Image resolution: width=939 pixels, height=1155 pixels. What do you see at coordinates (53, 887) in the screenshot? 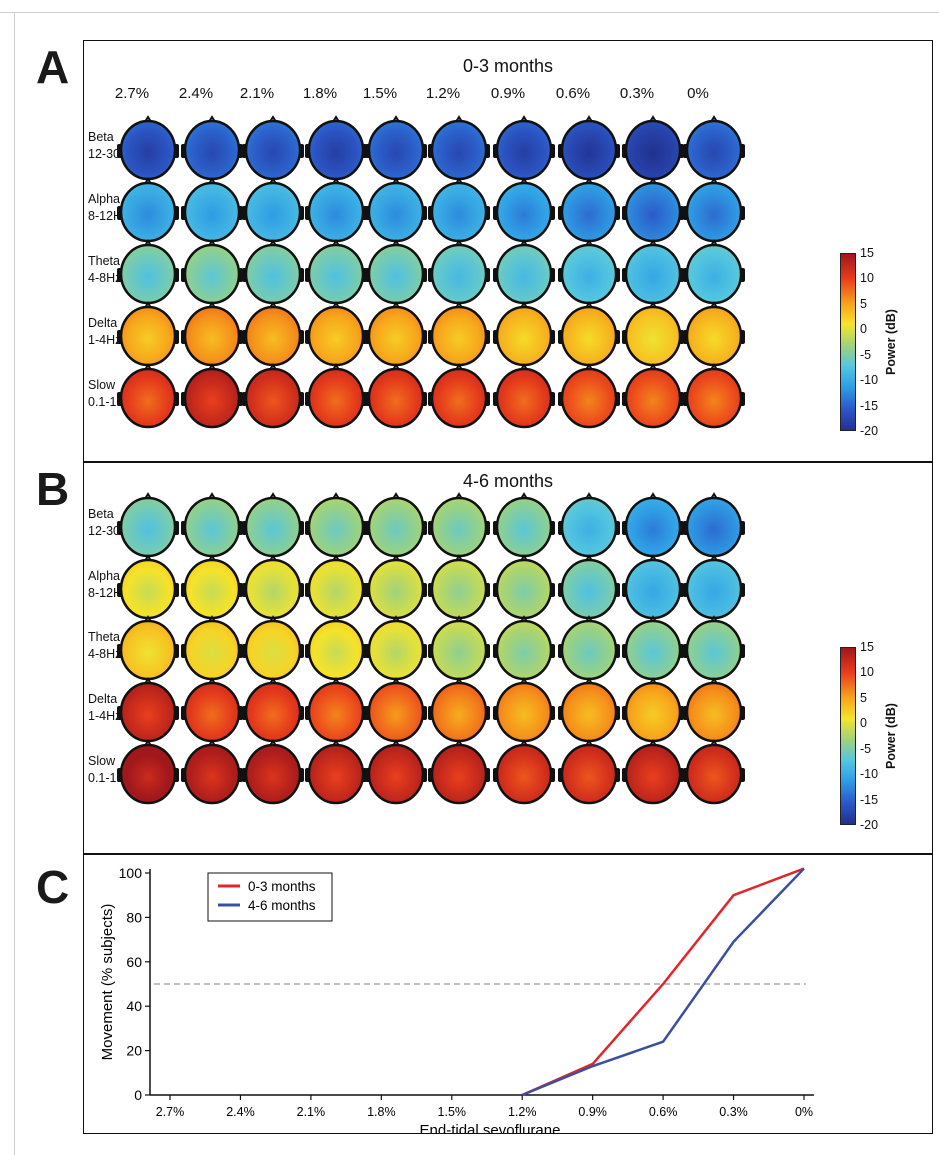
I see `panel-letter-c: C` at bounding box center [53, 887].